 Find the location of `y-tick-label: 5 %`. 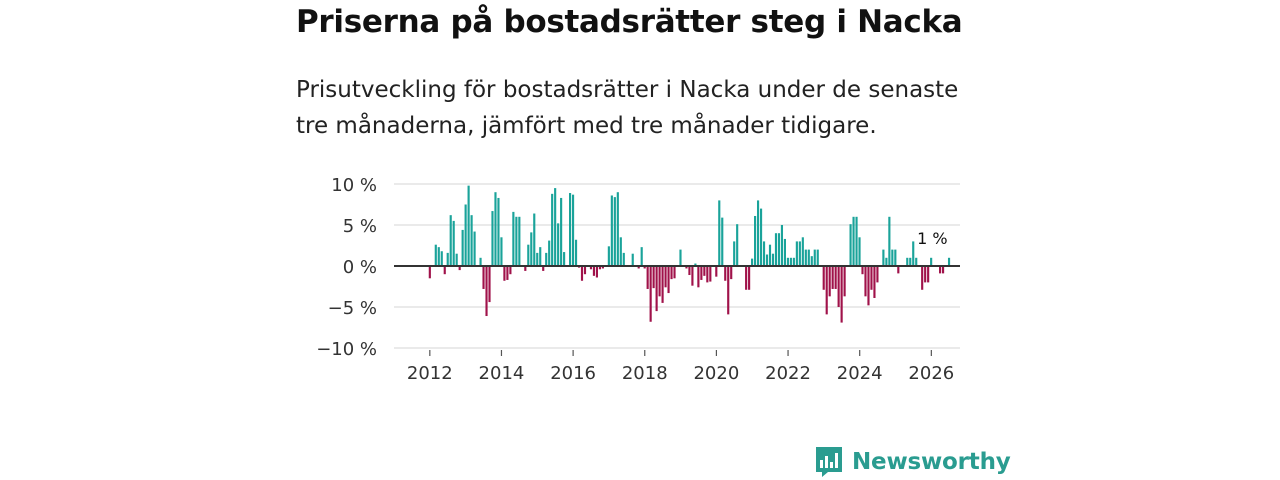

y-tick-label: 5 % is located at coordinates (360, 226).